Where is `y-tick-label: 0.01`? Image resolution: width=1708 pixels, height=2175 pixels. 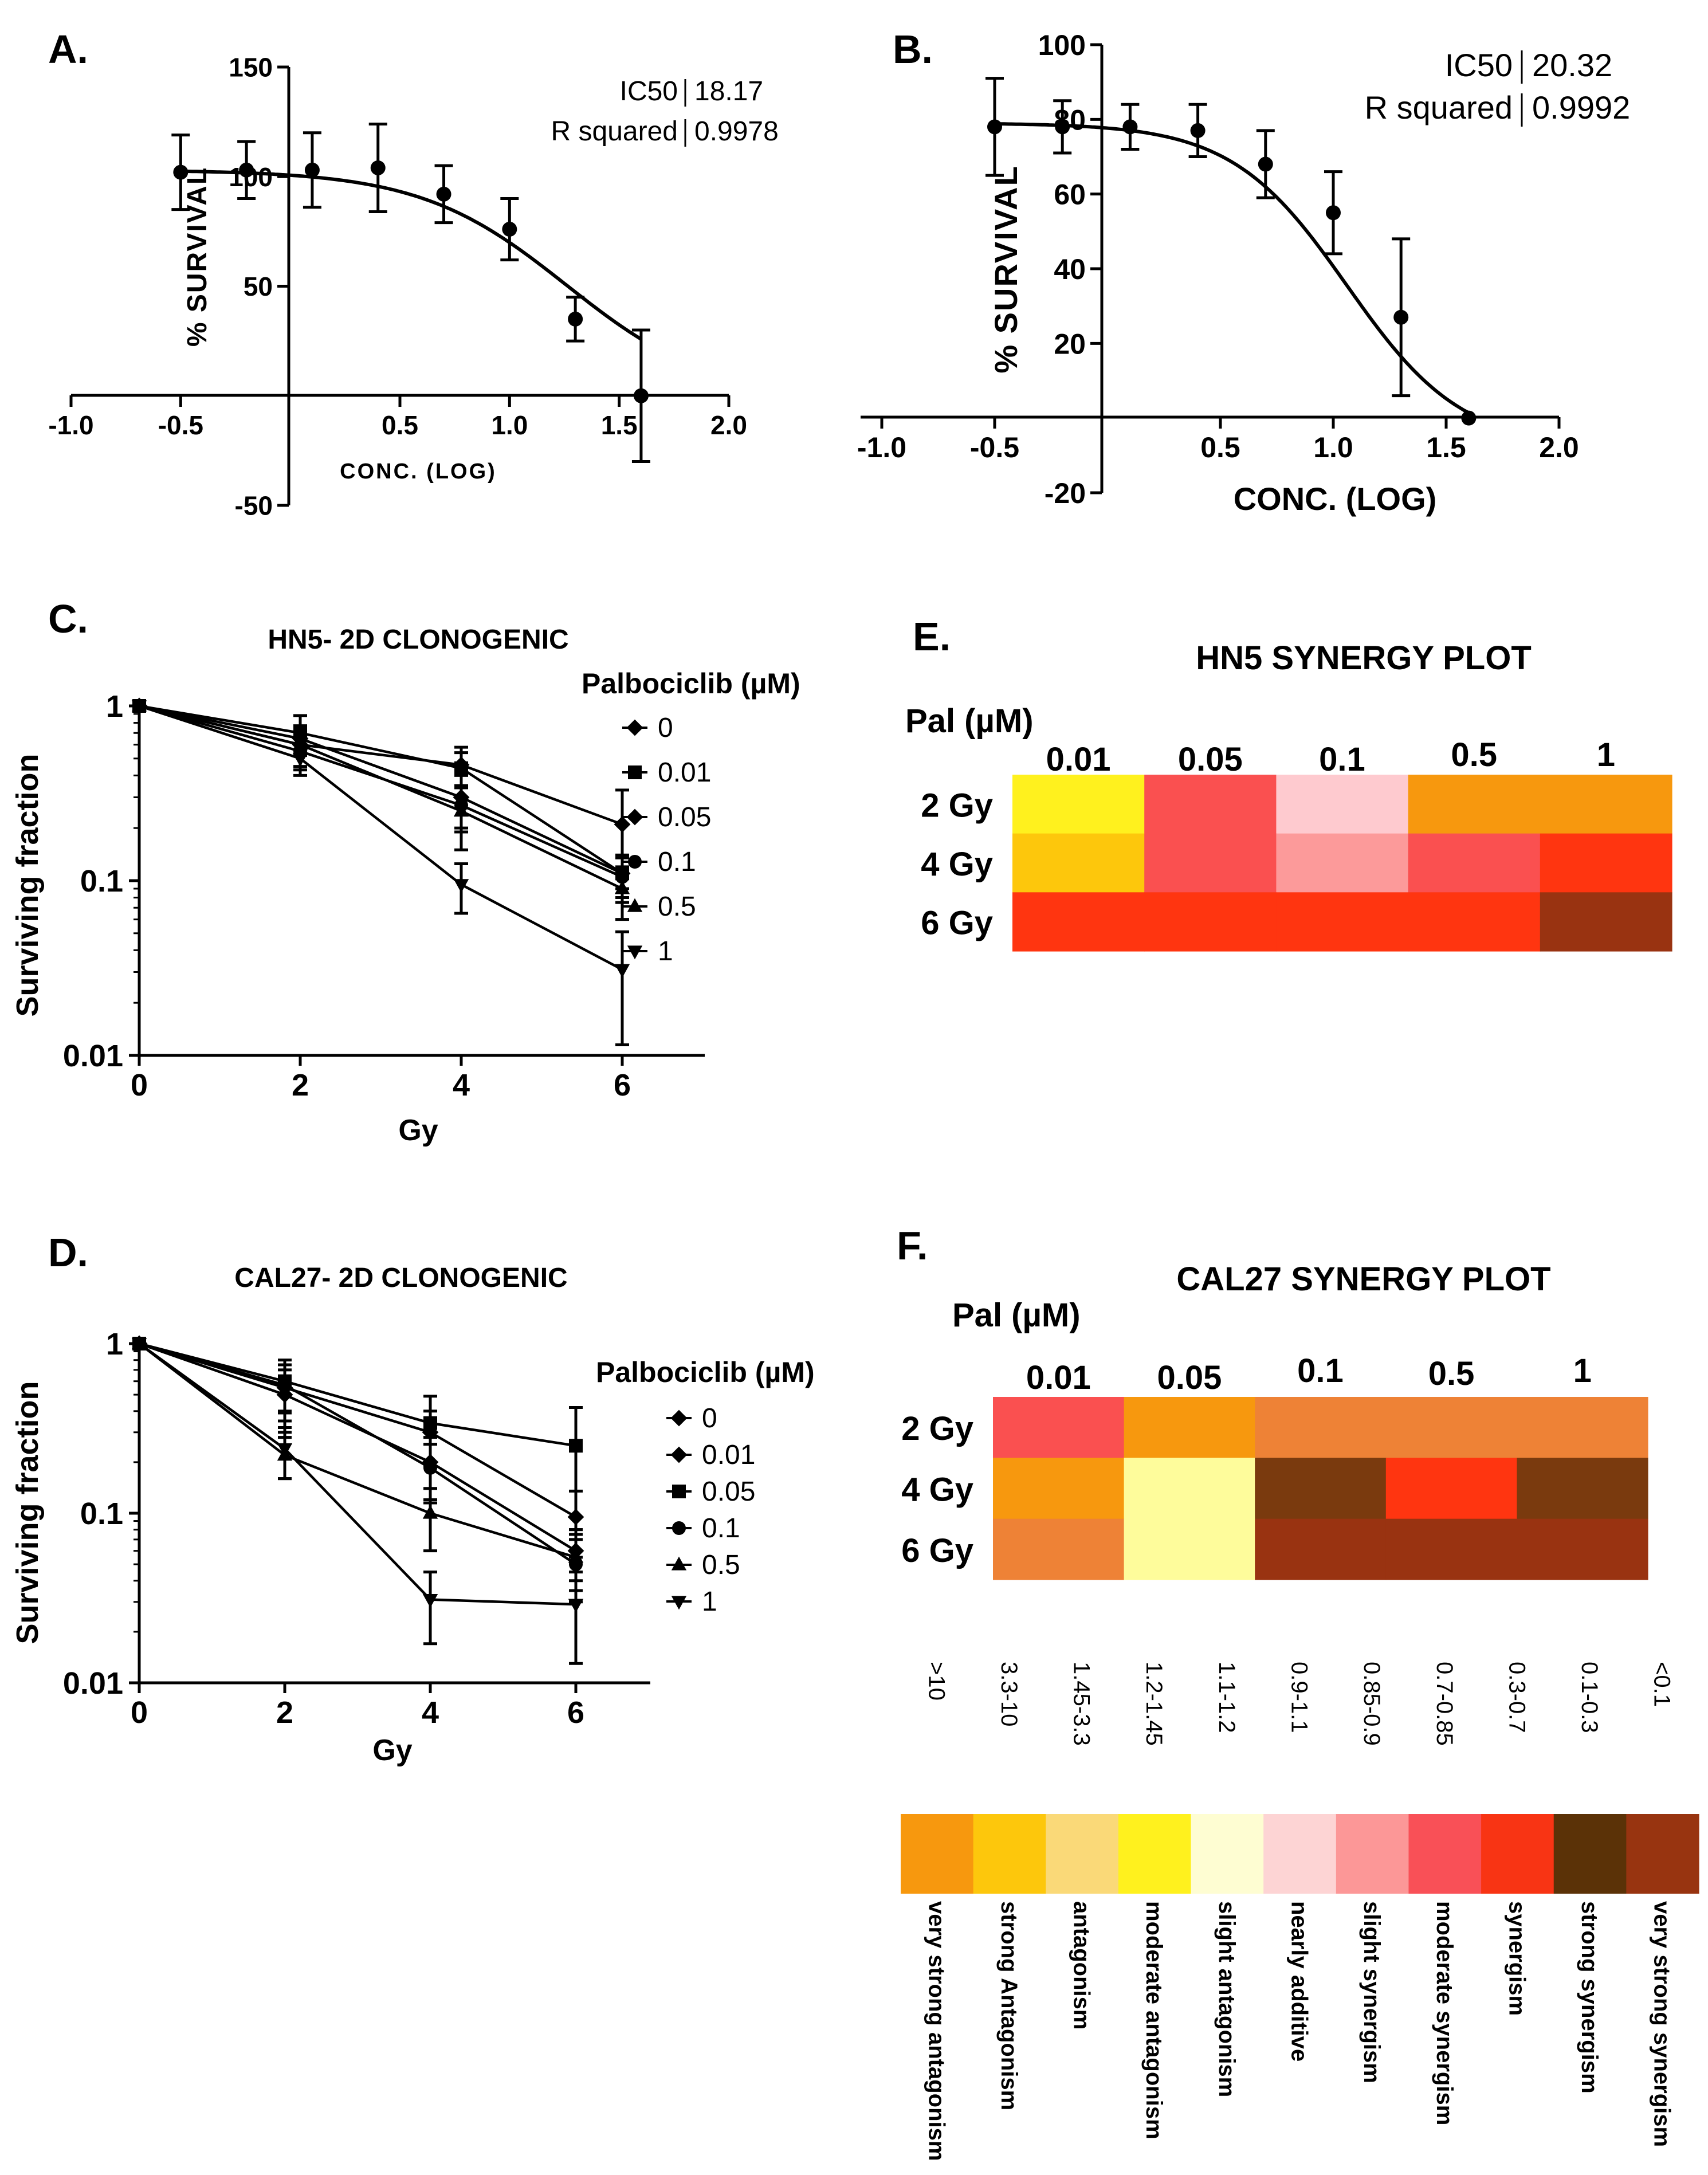
y-tick-label: 0.01 is located at coordinates (93, 1684).